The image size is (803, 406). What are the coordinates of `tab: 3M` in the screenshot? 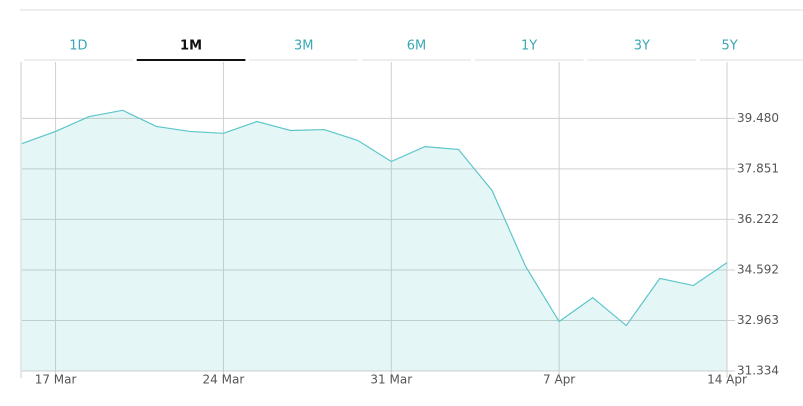 It's located at (304, 46).